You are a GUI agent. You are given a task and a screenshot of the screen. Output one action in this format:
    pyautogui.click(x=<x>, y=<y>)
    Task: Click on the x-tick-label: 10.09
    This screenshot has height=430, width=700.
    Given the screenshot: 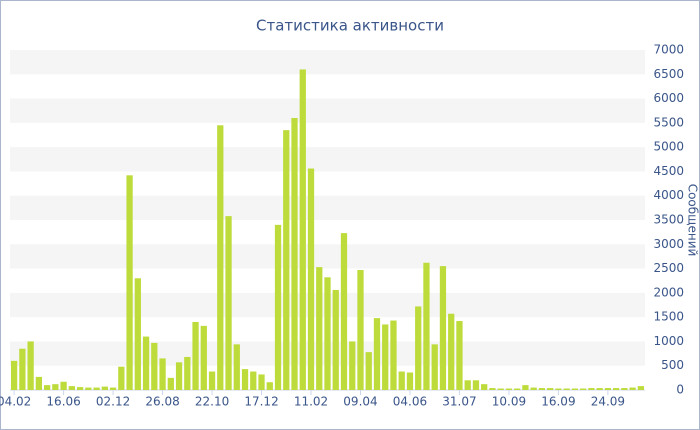 What is the action you would take?
    pyautogui.click(x=509, y=402)
    